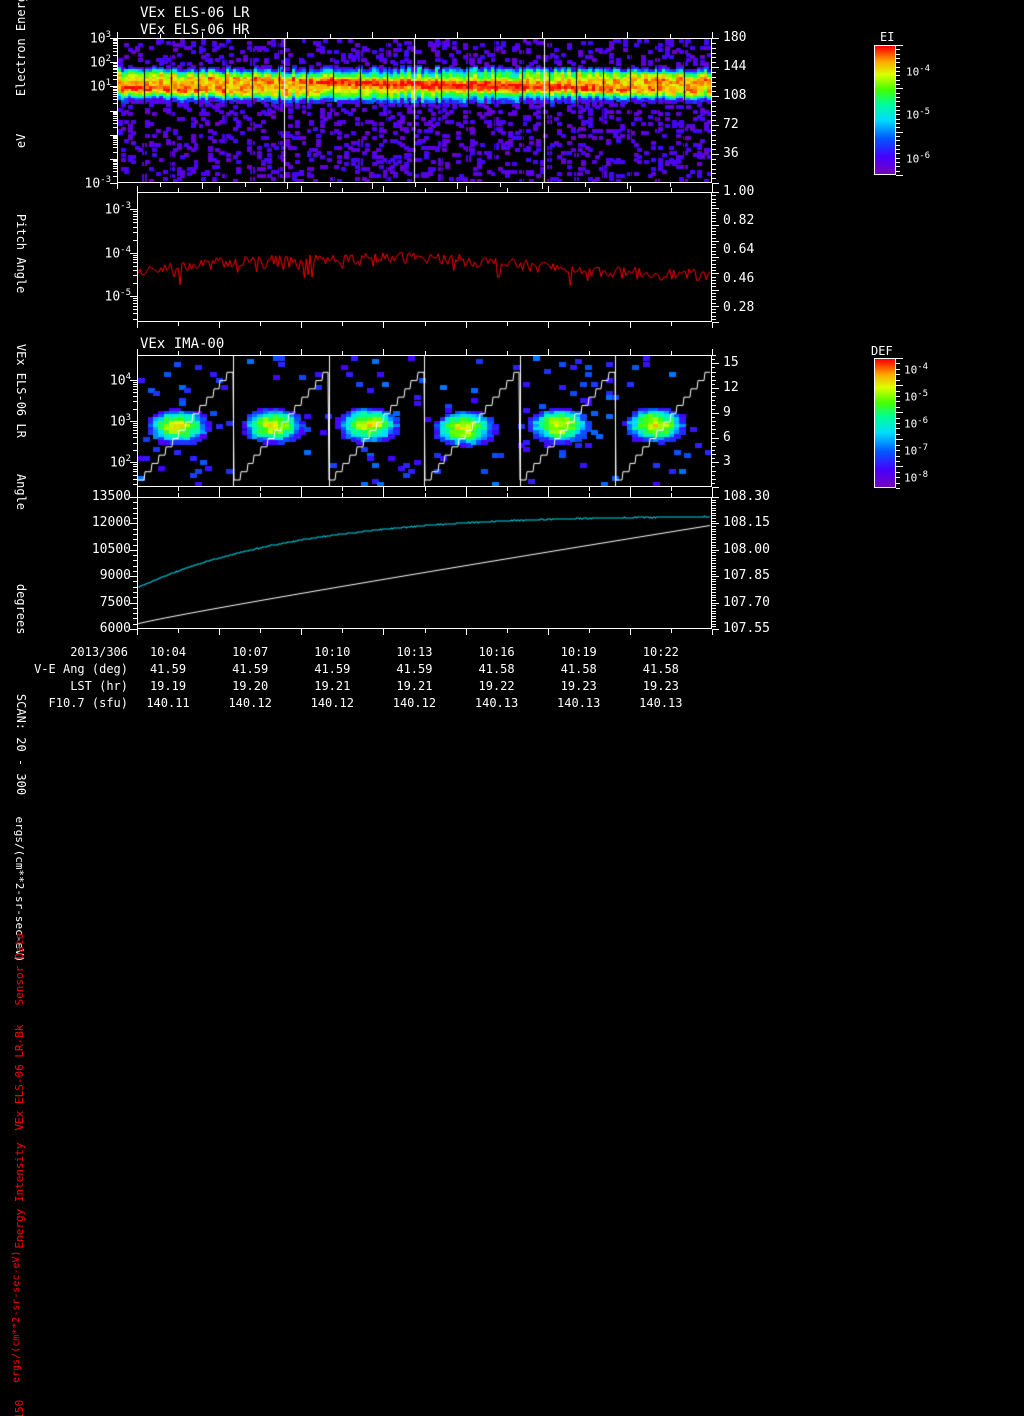 This screenshot has height=1416, width=1024. I want to click on bottom-cell: 19.22, so click(496, 686).